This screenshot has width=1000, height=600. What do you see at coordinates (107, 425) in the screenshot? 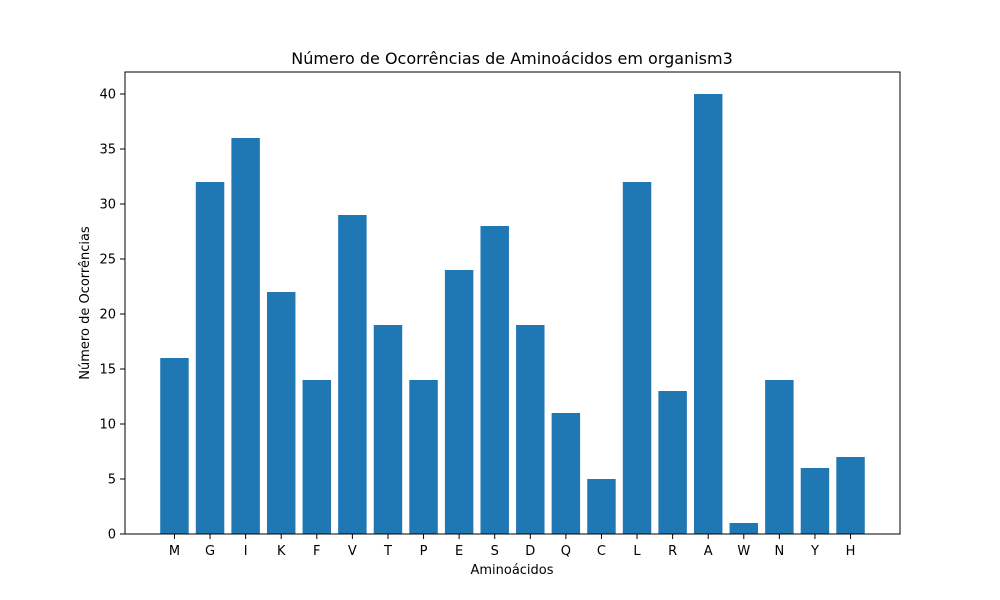
I see `y-tick-label: 10` at bounding box center [107, 425].